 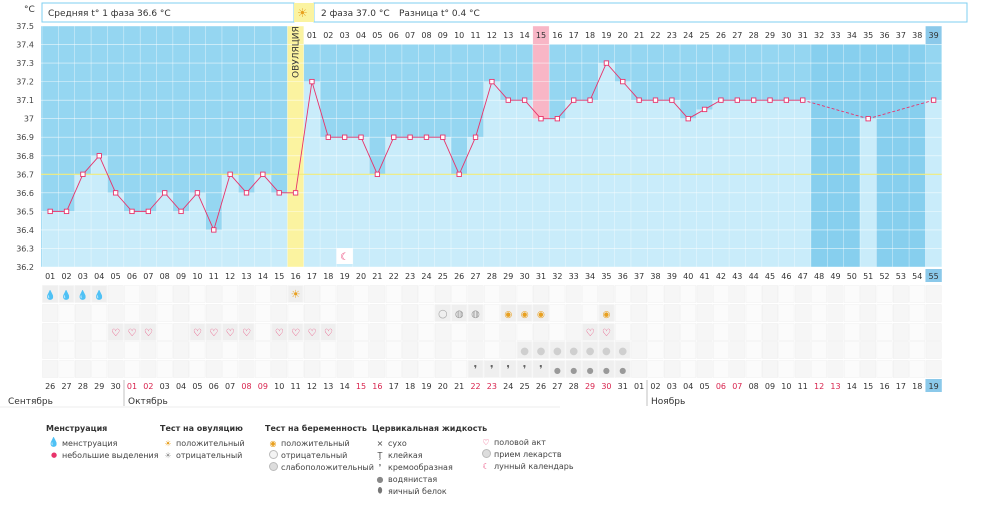 What do you see at coordinates (721, 35) in the screenshot?
I see `phase2-day-label: 26` at bounding box center [721, 35].